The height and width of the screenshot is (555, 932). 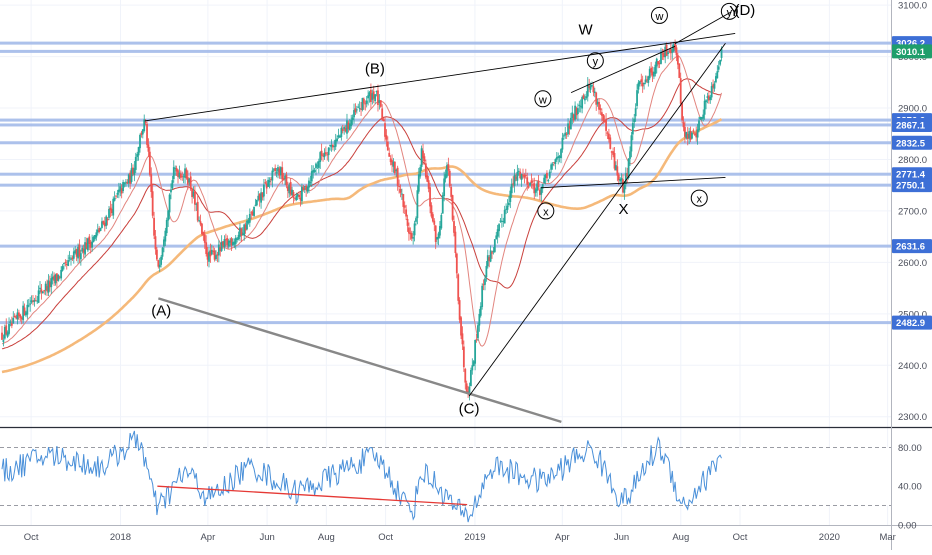 I want to click on wave-label: (A), so click(x=161, y=311).